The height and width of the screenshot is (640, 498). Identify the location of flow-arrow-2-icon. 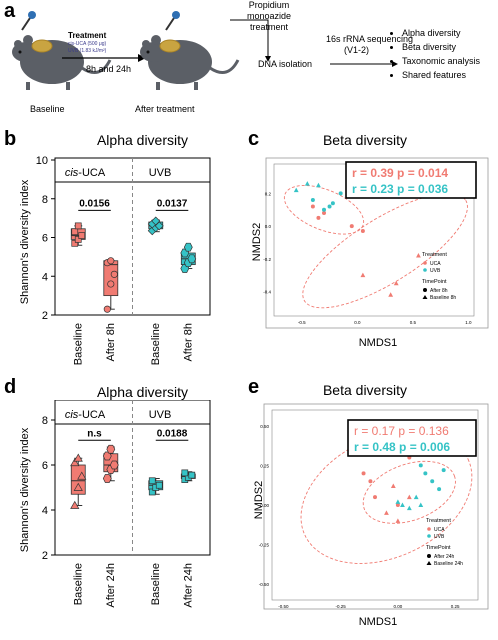
(395, 64).